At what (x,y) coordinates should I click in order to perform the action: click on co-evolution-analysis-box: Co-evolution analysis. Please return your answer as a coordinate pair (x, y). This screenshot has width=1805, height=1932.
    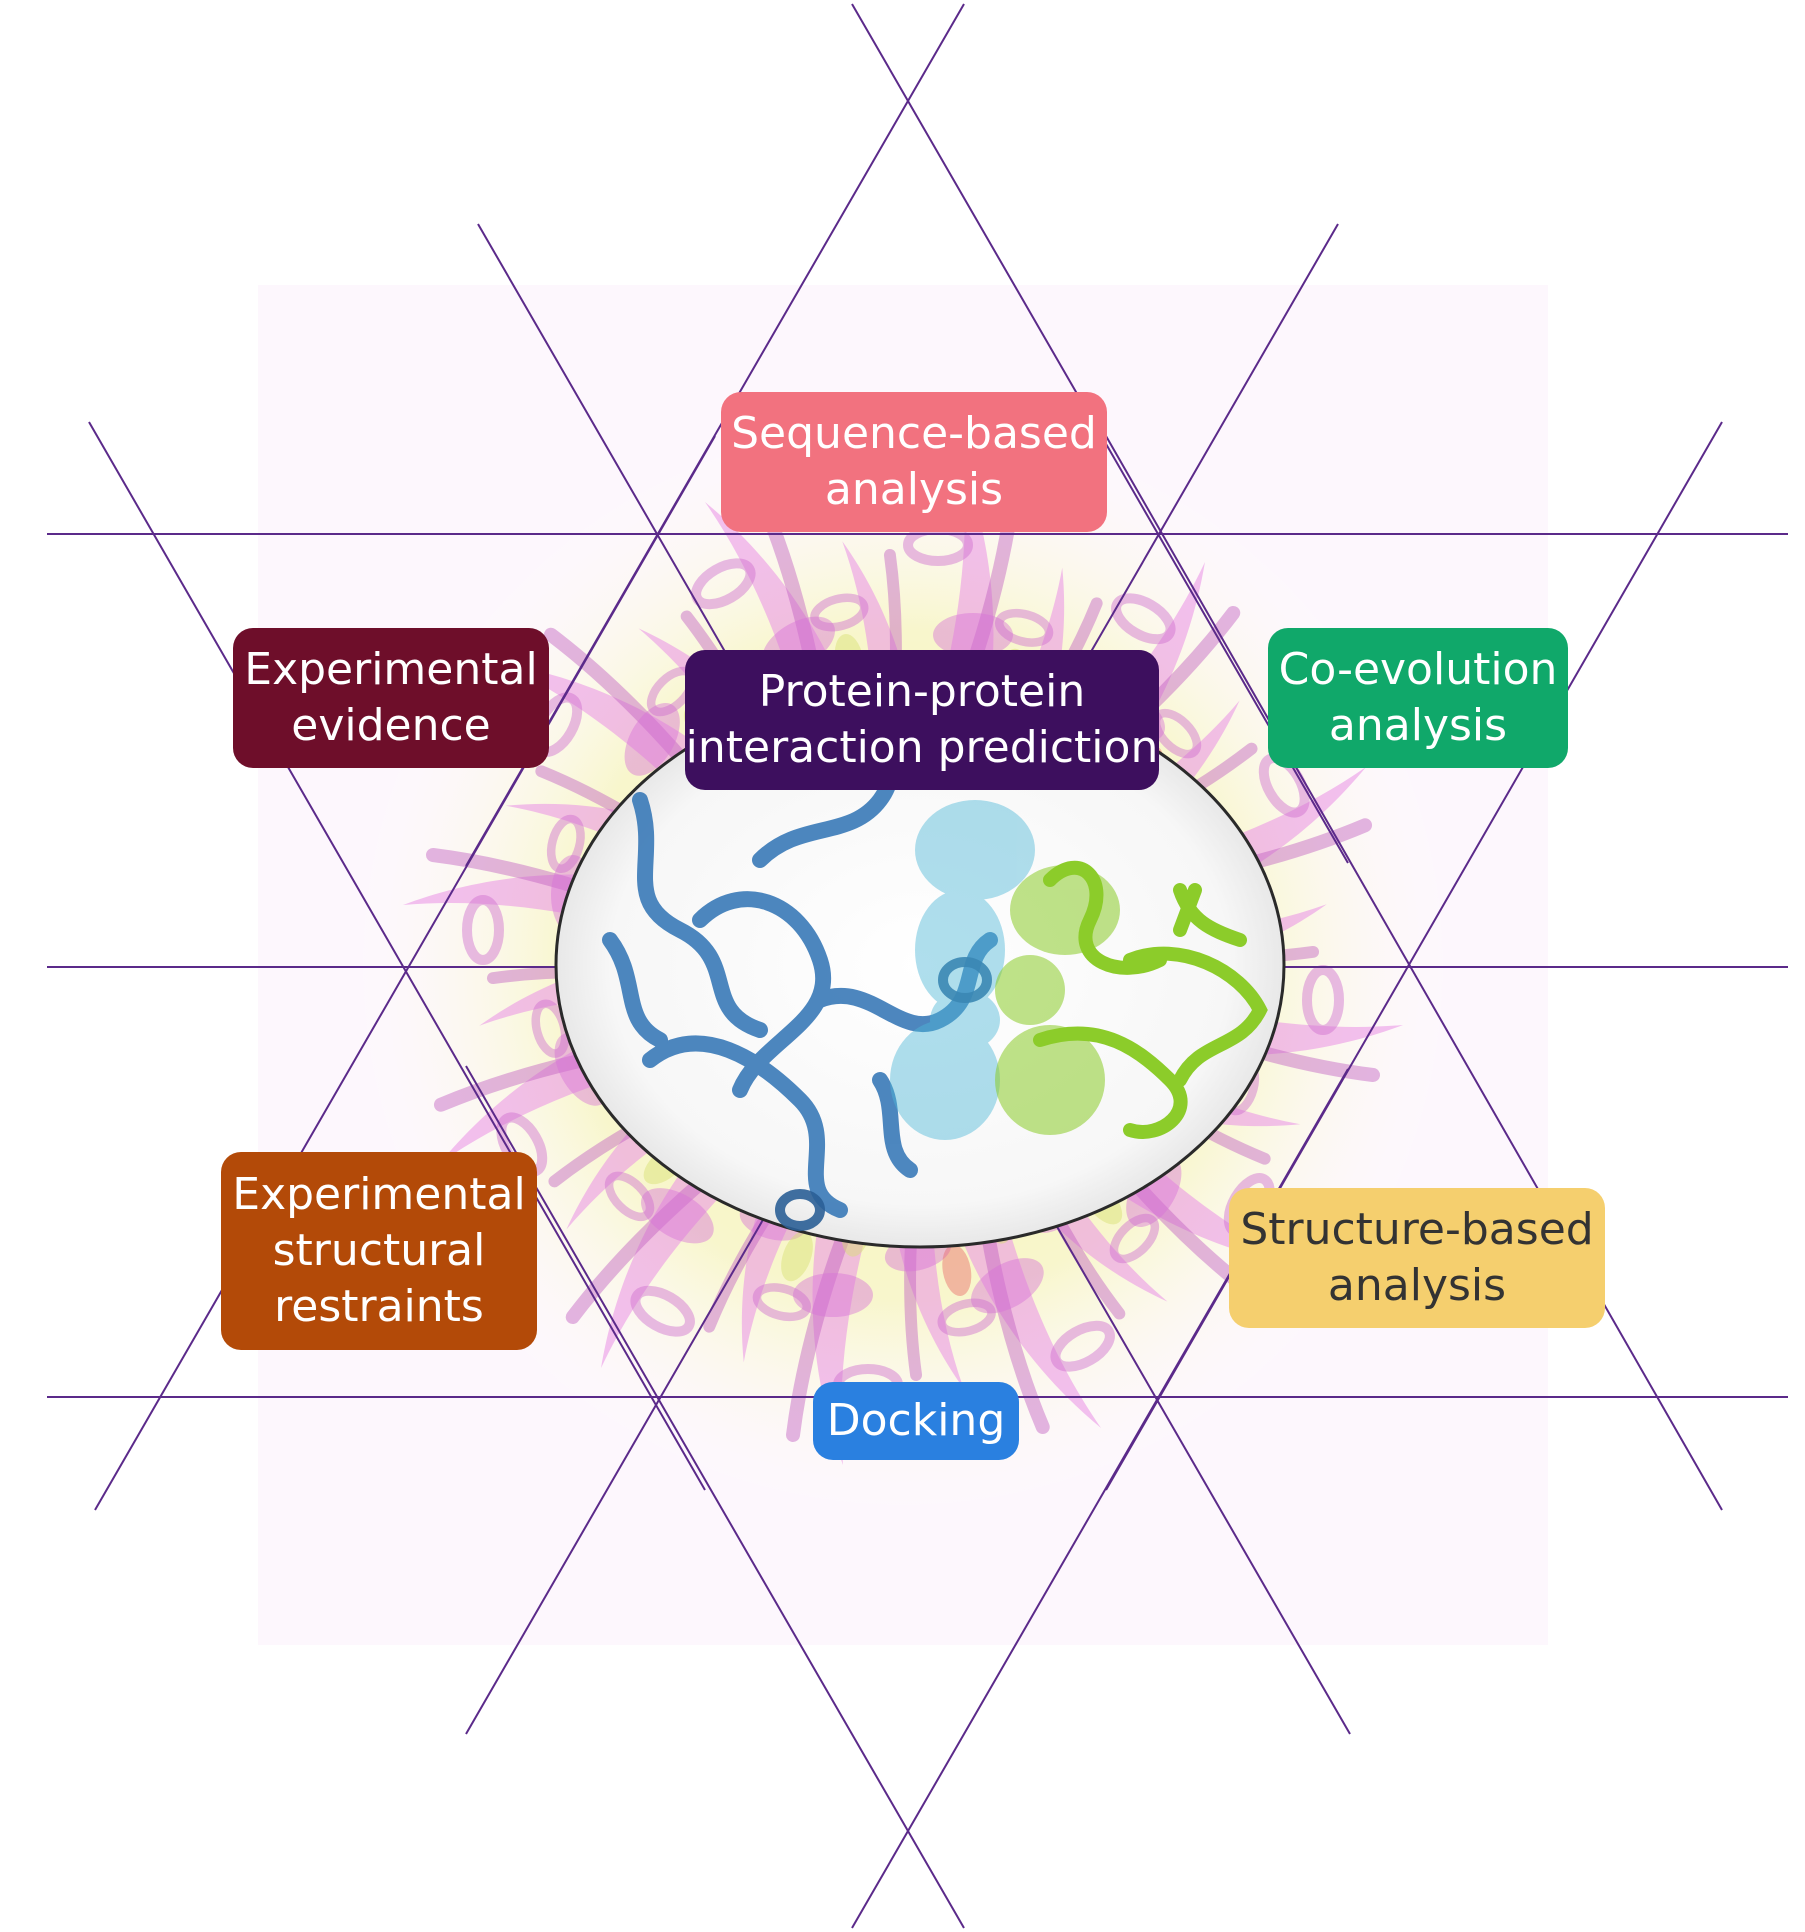
    Looking at the image, I should click on (1418, 698).